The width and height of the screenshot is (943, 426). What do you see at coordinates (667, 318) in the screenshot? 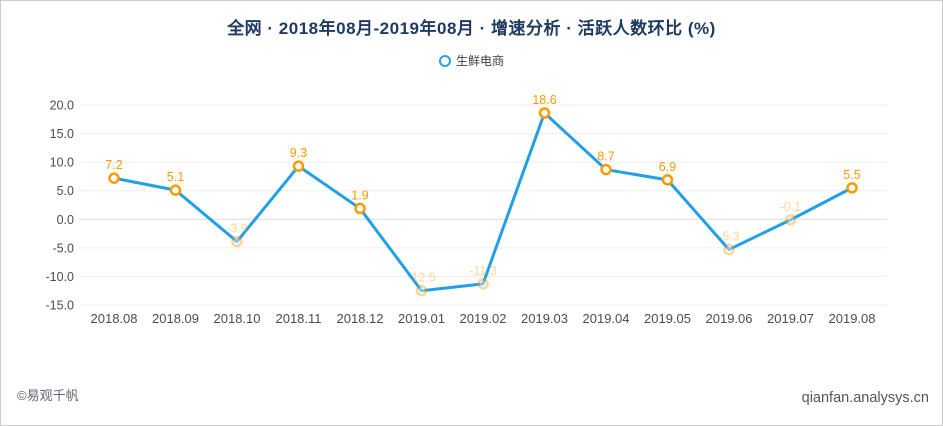
I see `x-axis-tick-label: 2019.05` at bounding box center [667, 318].